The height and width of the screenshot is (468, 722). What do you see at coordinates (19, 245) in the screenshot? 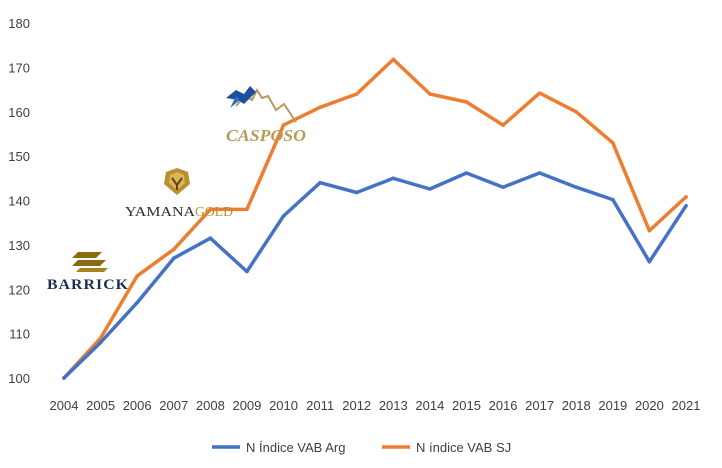
I see `y-tick-label: 130` at bounding box center [19, 245].